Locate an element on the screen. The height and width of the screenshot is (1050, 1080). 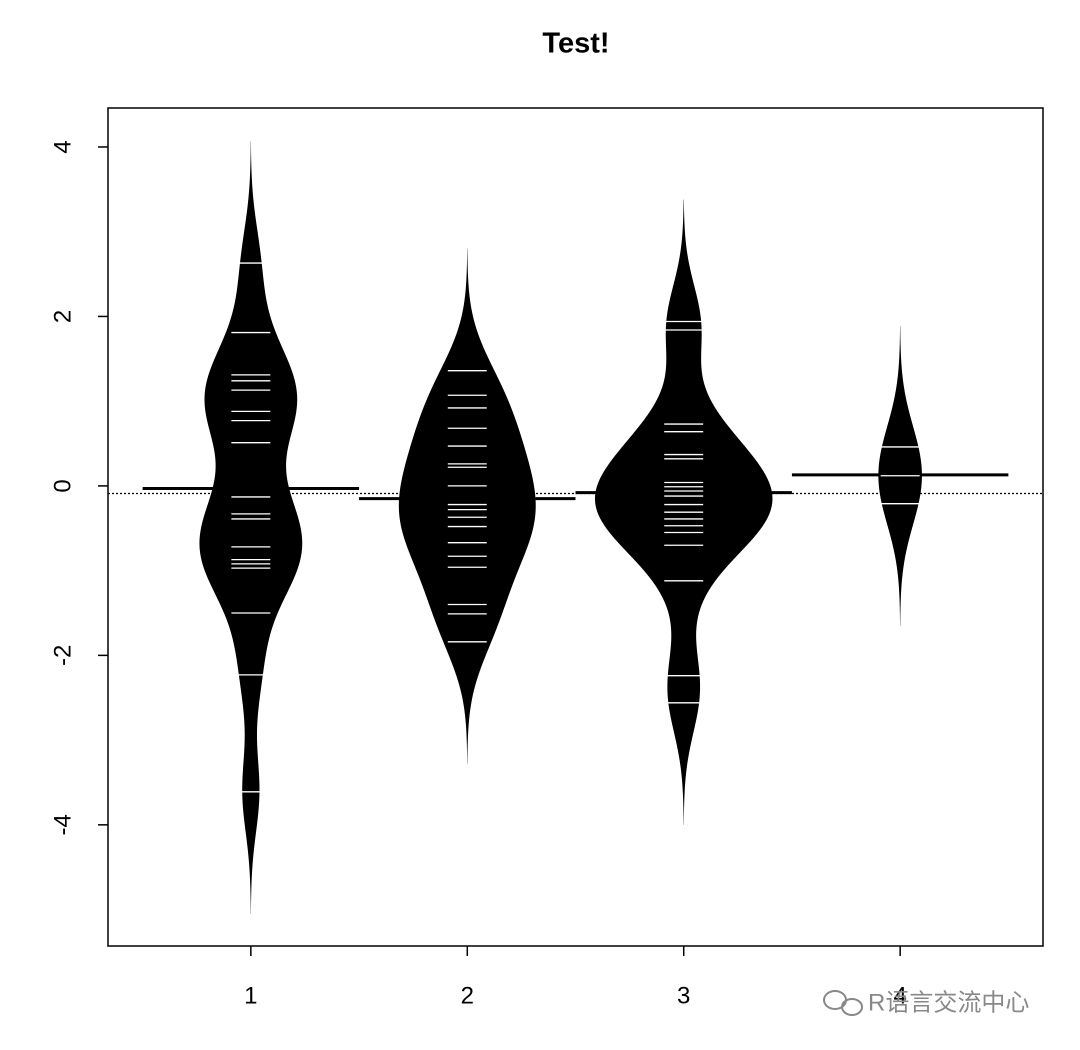
chart-title: Test! is located at coordinates (575, 44).